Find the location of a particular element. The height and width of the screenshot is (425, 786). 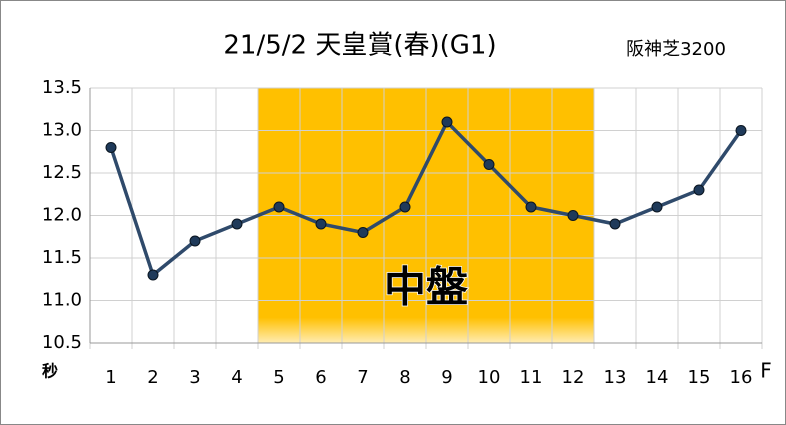

x-tick-label: 4 is located at coordinates (236, 377).